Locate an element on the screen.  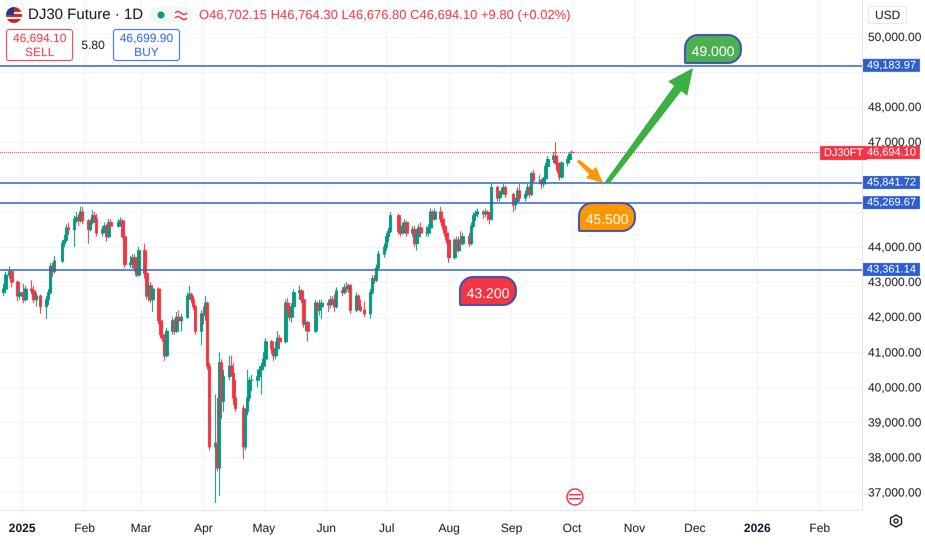
ref-line-label: 45,269.67 is located at coordinates (891, 202).